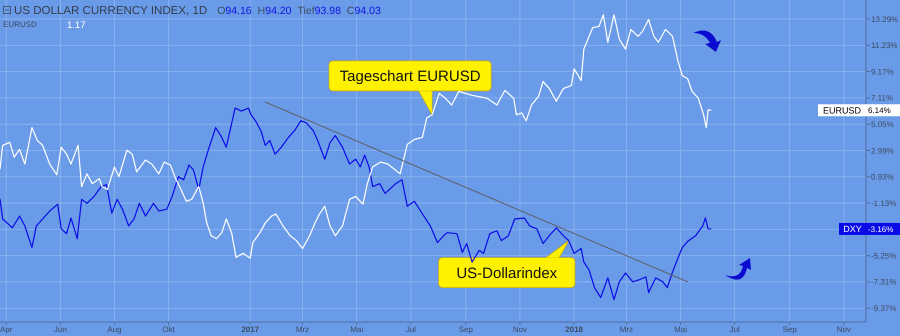  I want to click on x-tick-label: Apr, so click(6, 329).